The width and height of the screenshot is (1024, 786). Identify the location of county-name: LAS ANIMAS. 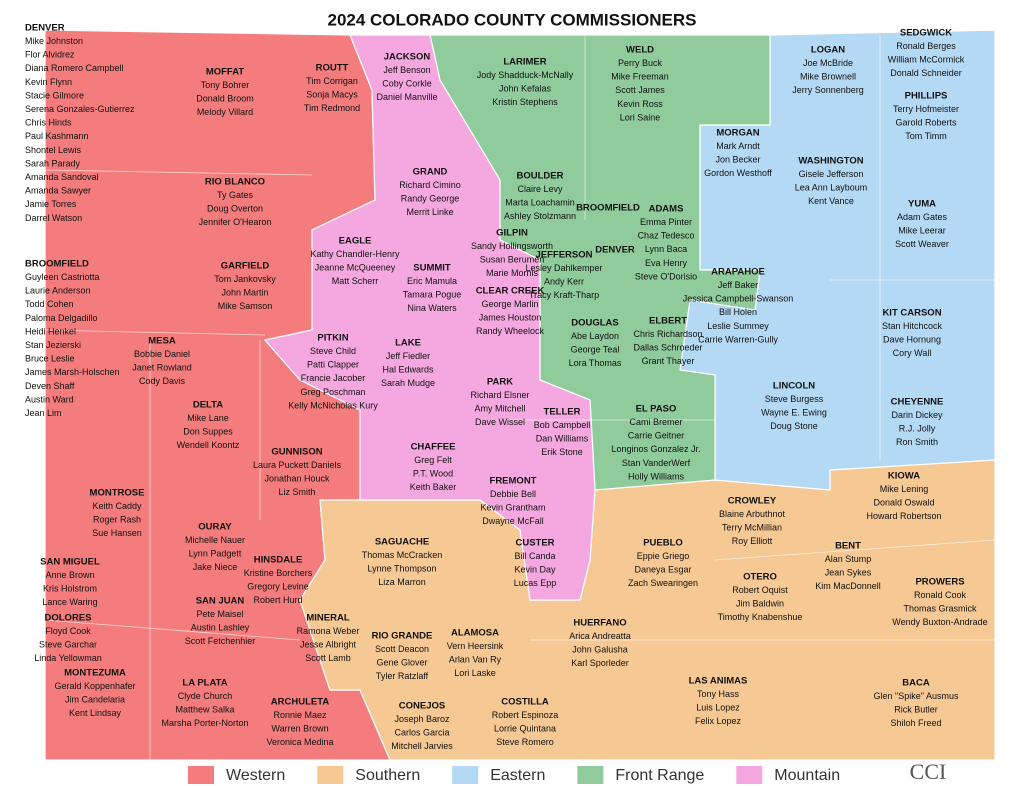
(718, 681).